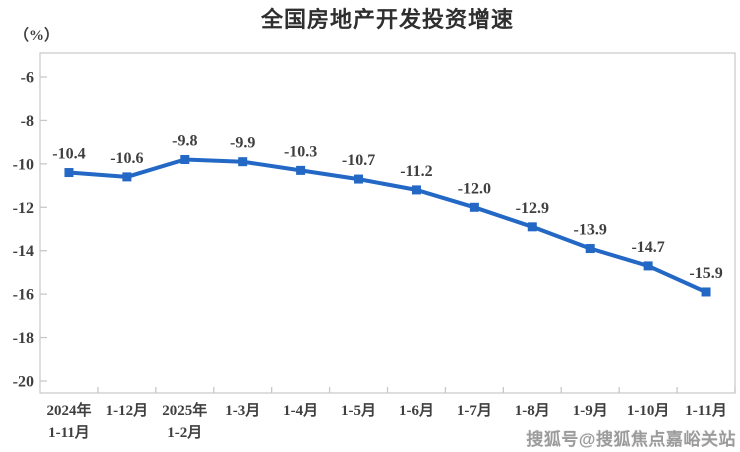  I want to click on y-axis-tick-label: -8, so click(27, 121).